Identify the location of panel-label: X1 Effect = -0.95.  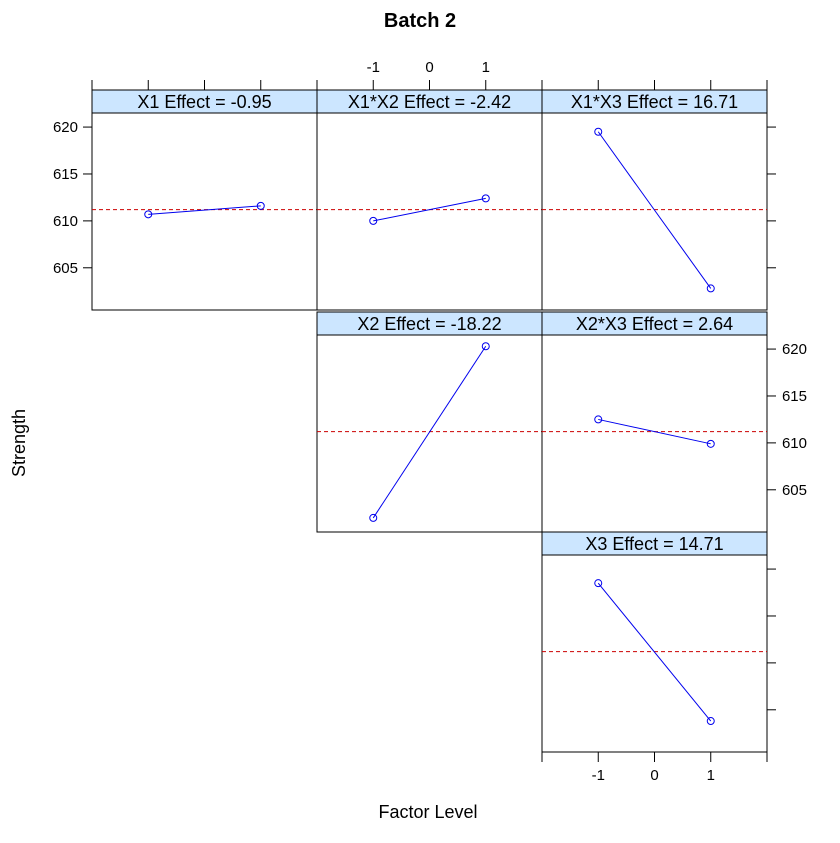
(204, 102).